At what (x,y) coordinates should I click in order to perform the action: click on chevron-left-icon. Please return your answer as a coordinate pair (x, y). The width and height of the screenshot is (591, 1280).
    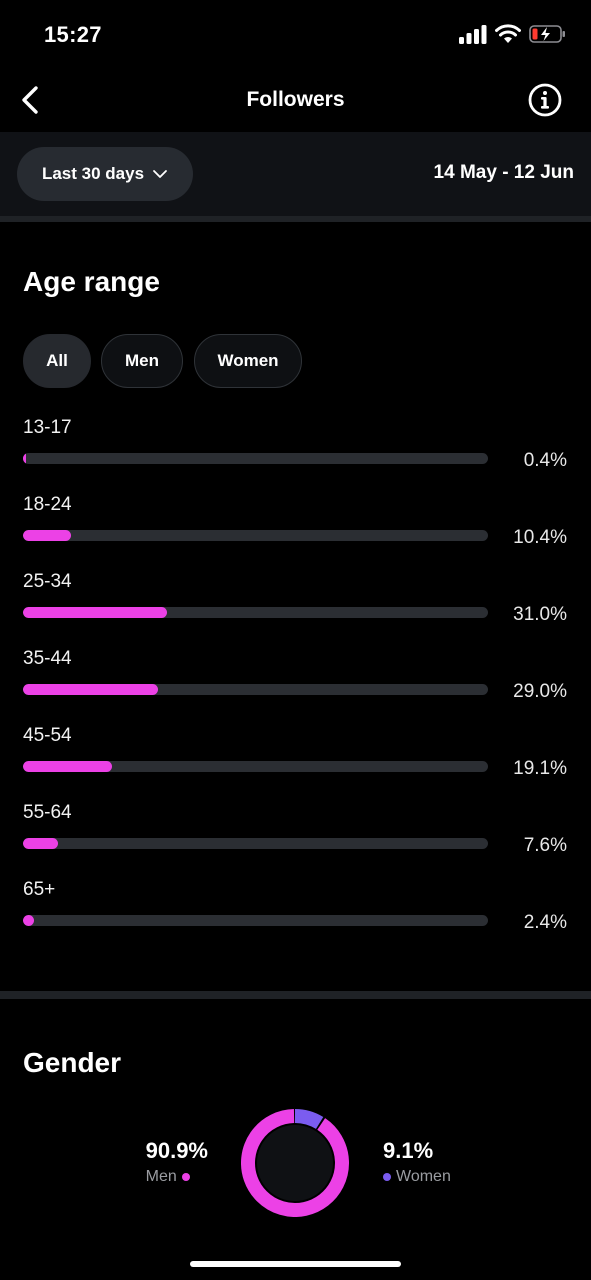
    Looking at the image, I should click on (30, 100).